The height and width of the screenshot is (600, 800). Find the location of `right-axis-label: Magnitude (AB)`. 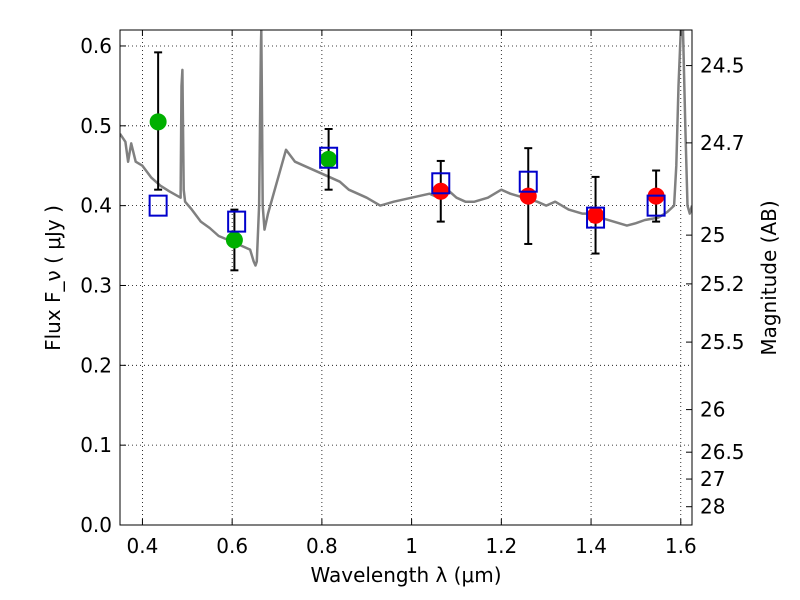

right-axis-label: Magnitude (AB) is located at coordinates (769, 277).